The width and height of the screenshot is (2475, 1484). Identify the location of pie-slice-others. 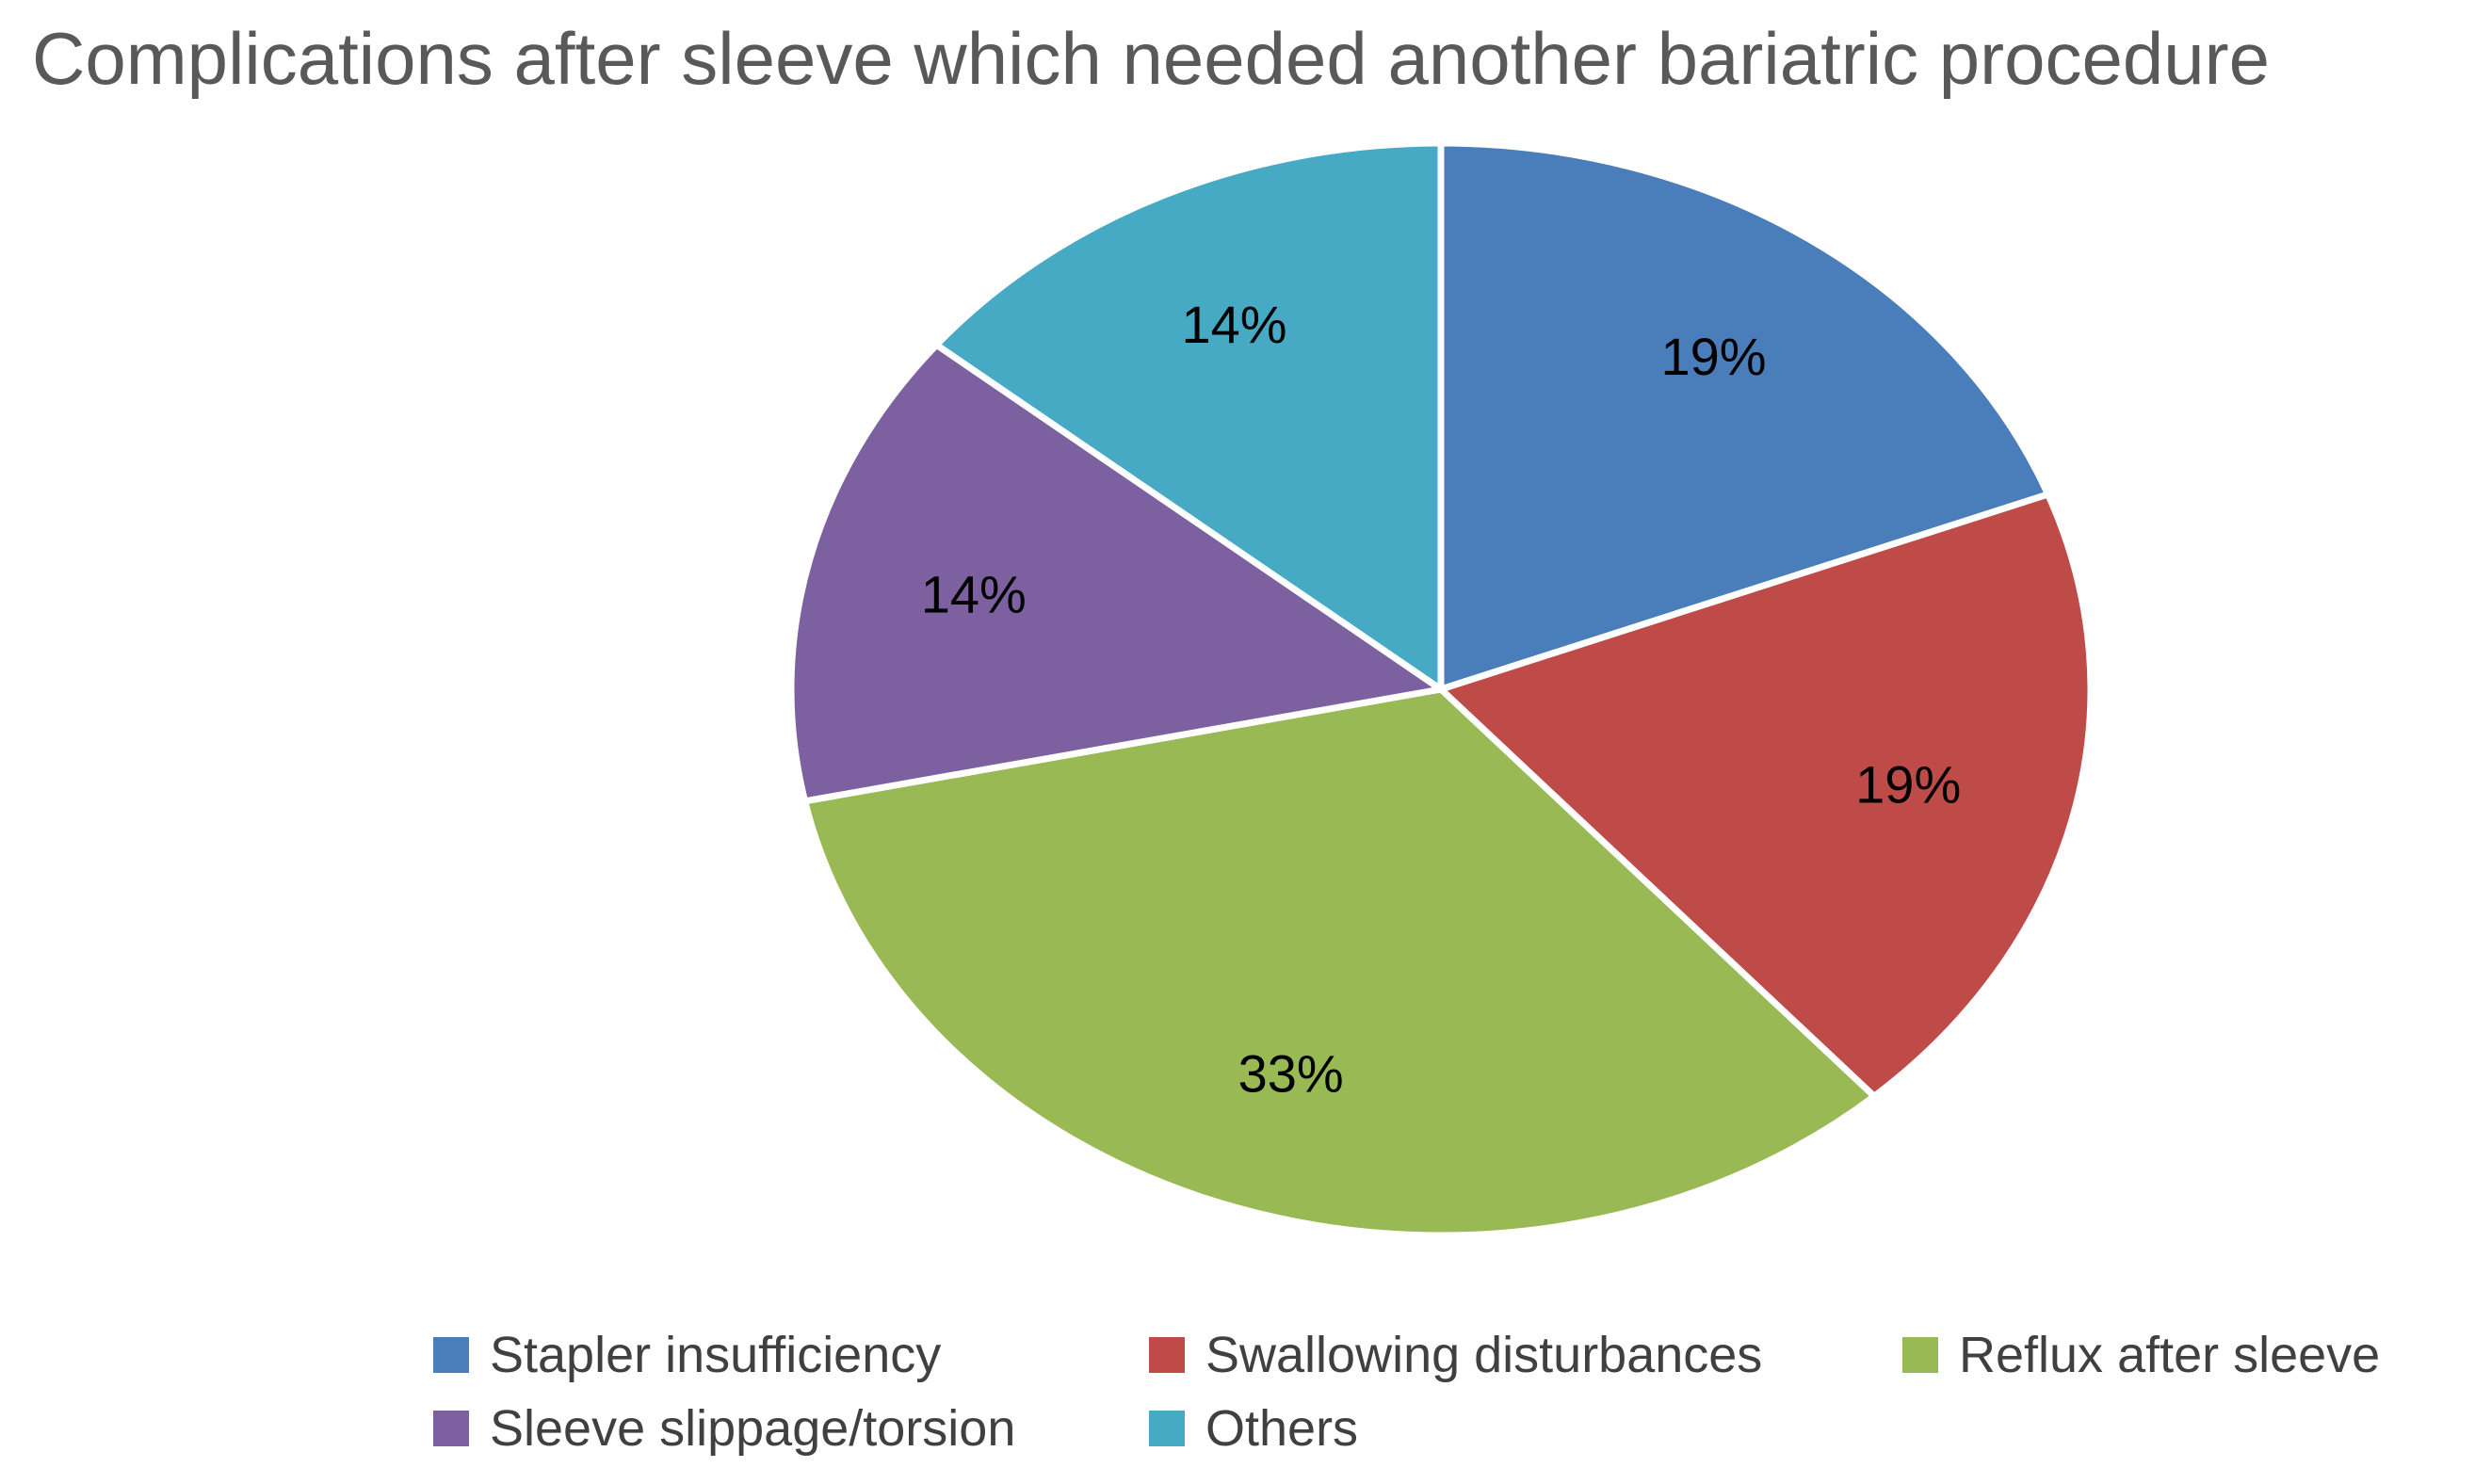
(1188, 416).